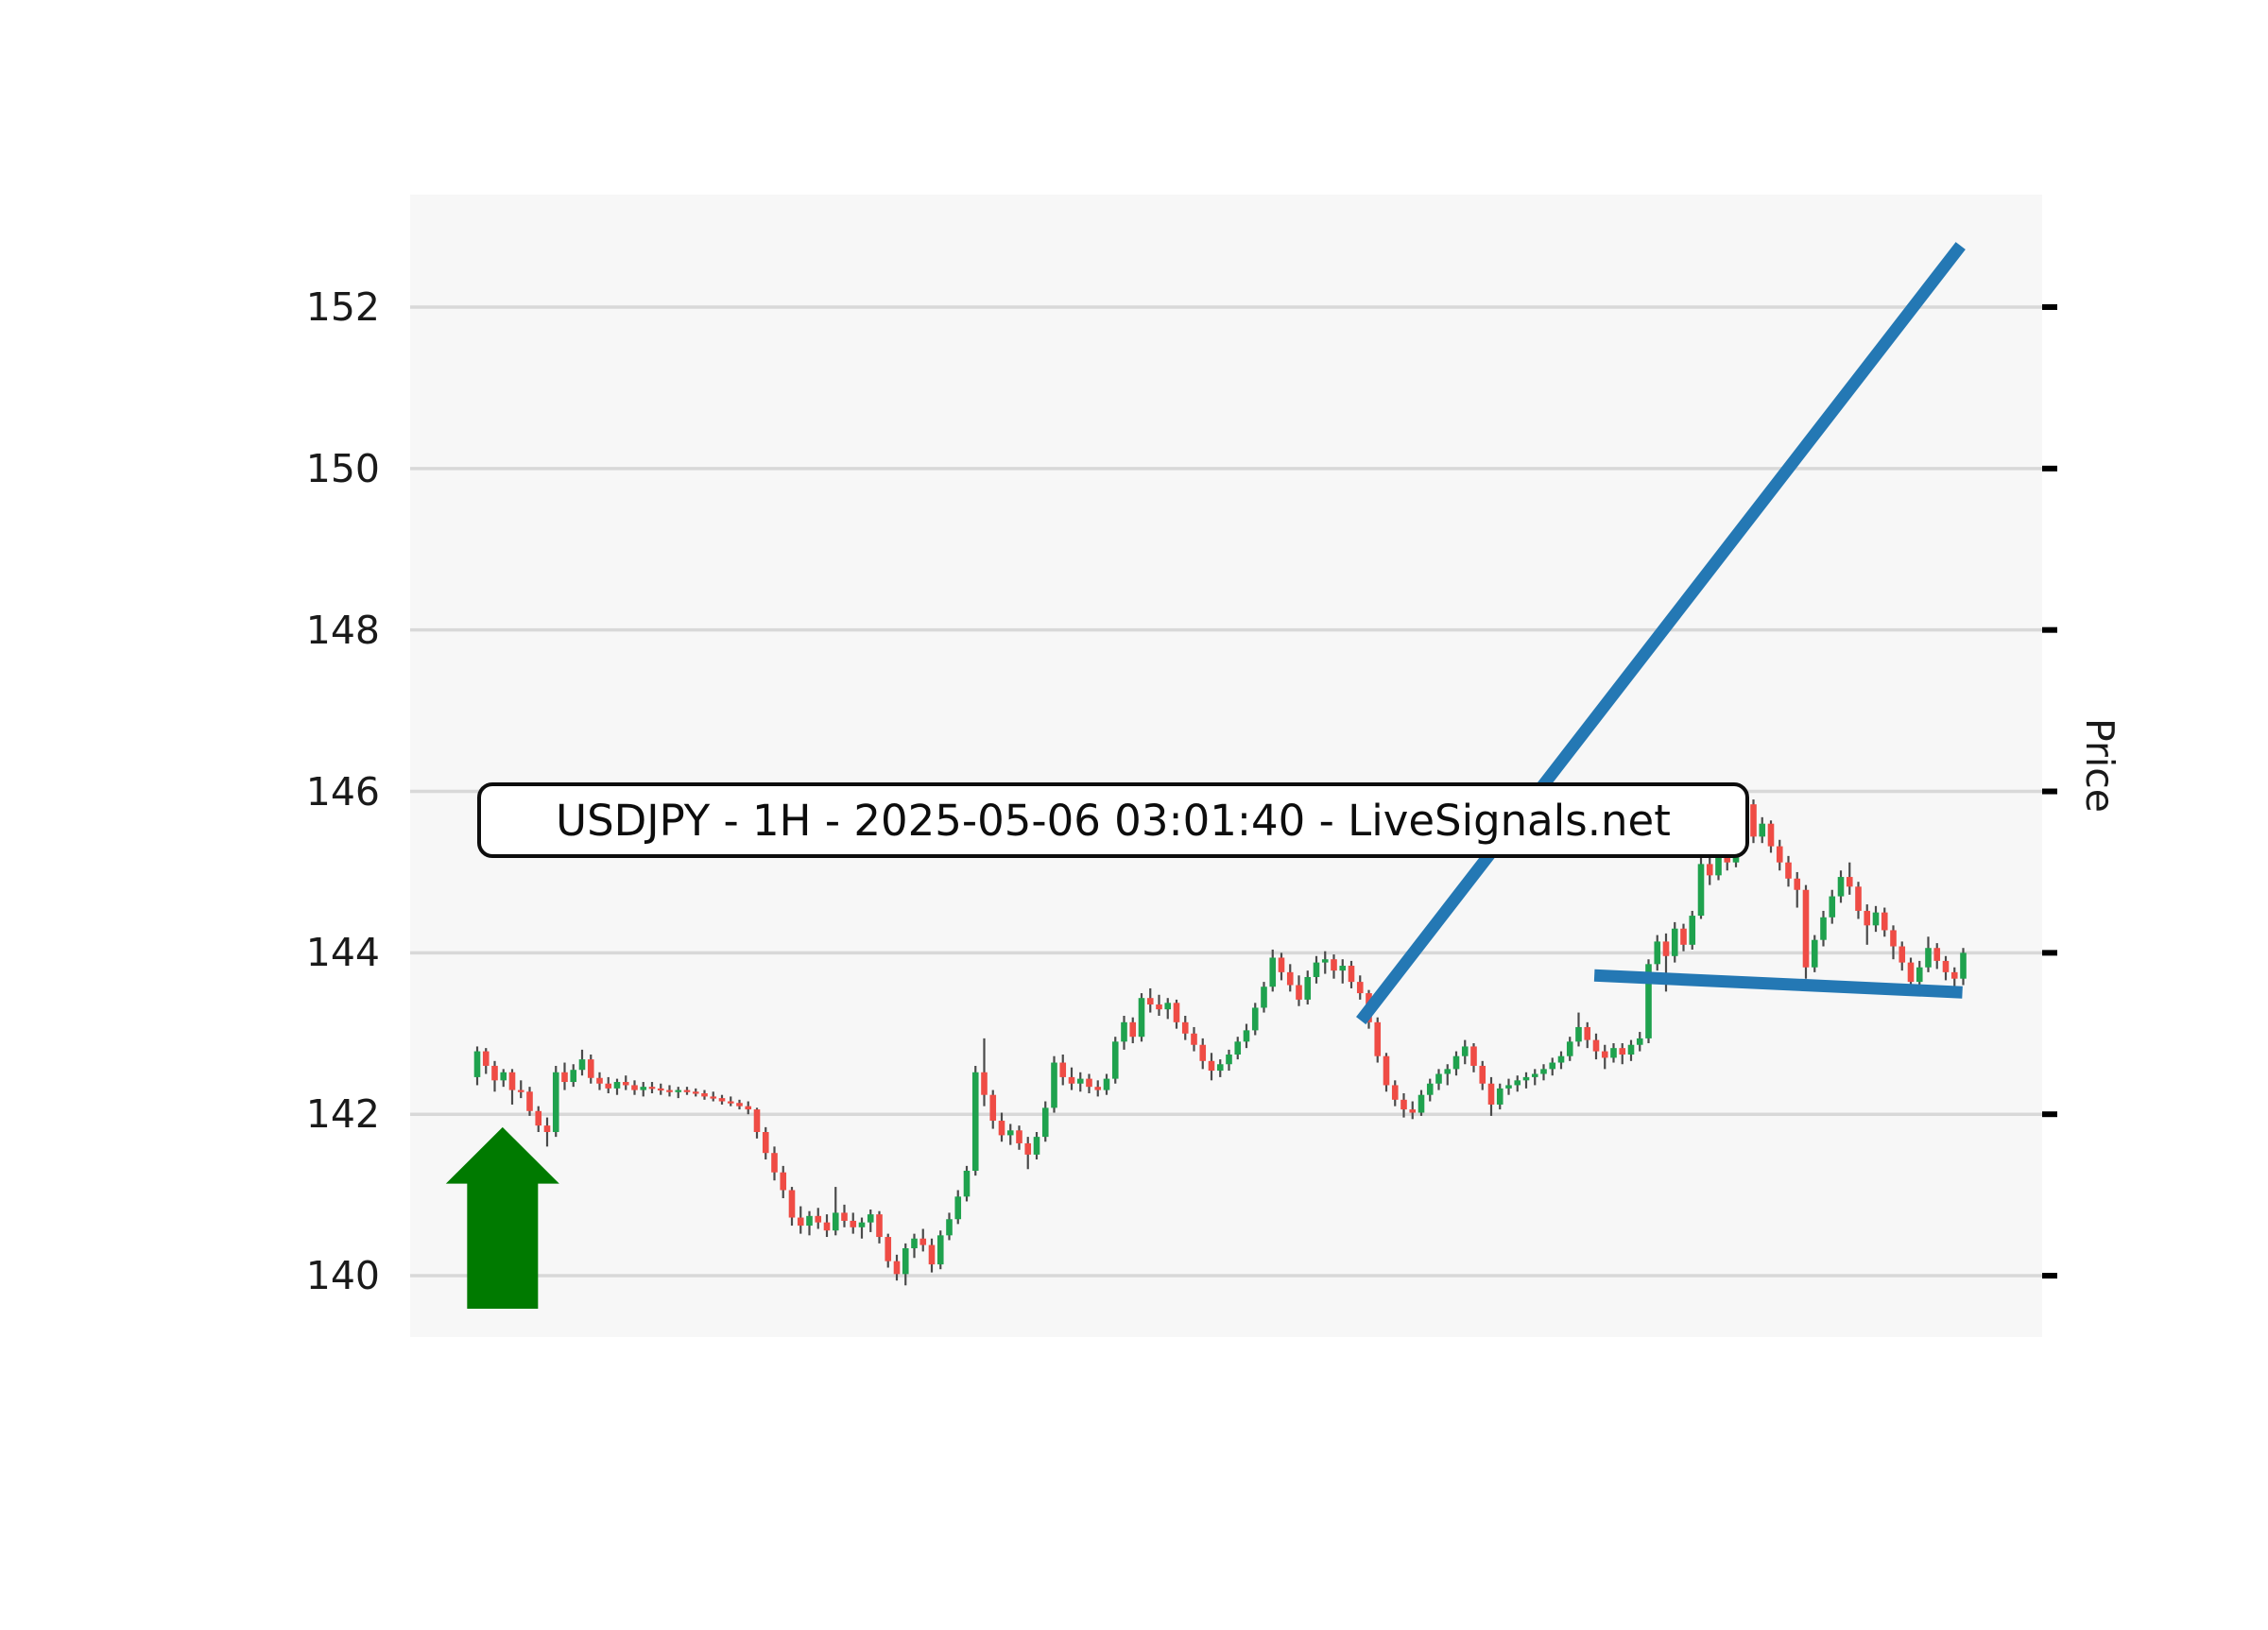  I want to click on y-tick-label: 142, so click(342, 1115).